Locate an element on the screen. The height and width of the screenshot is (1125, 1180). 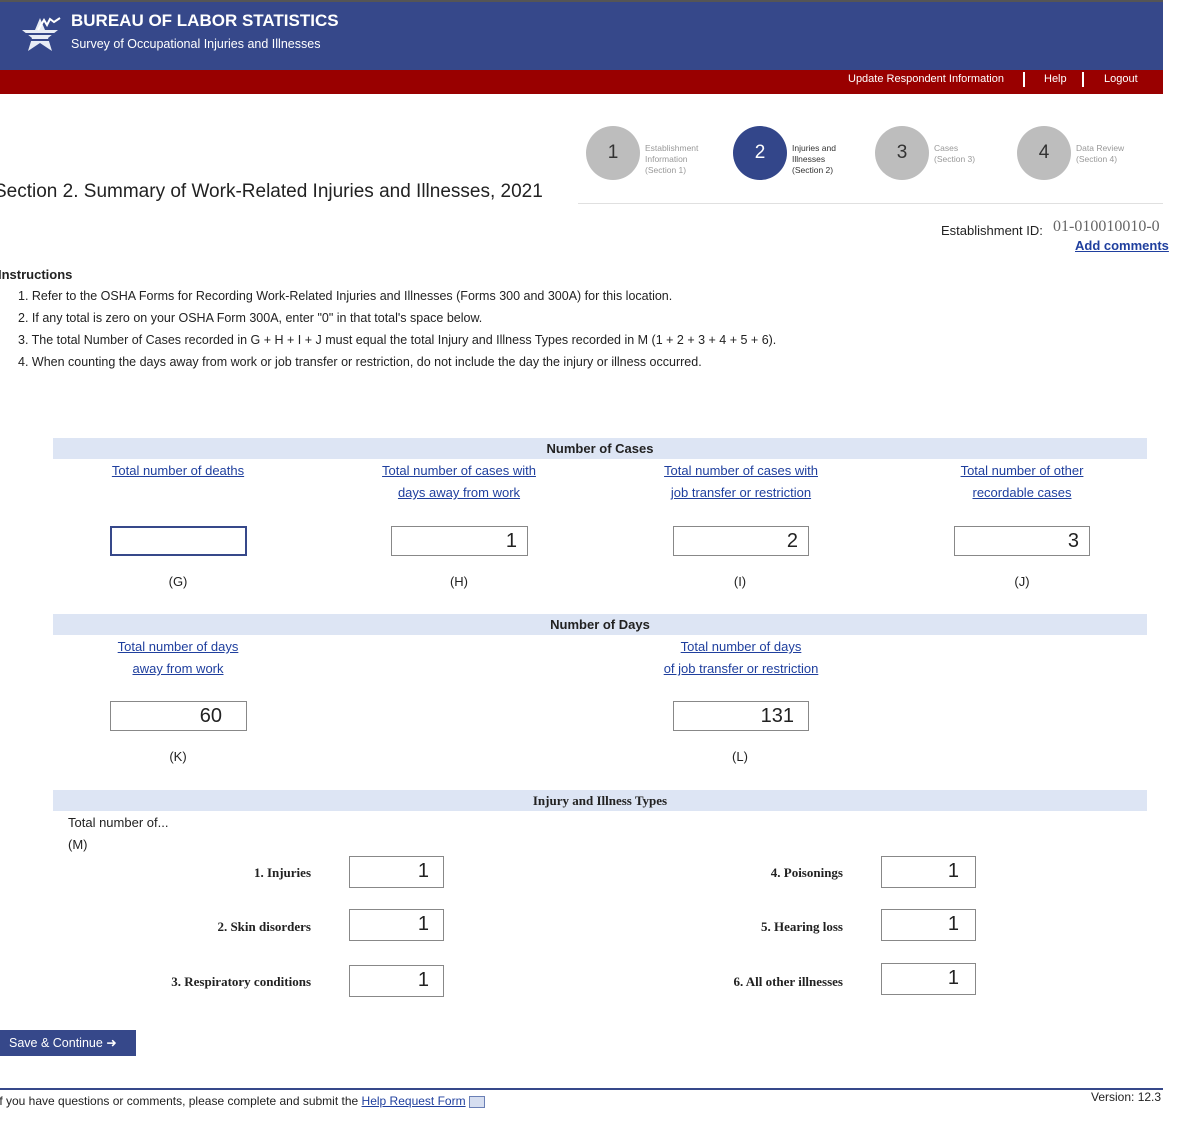
step-1: 1 is located at coordinates (613, 153).